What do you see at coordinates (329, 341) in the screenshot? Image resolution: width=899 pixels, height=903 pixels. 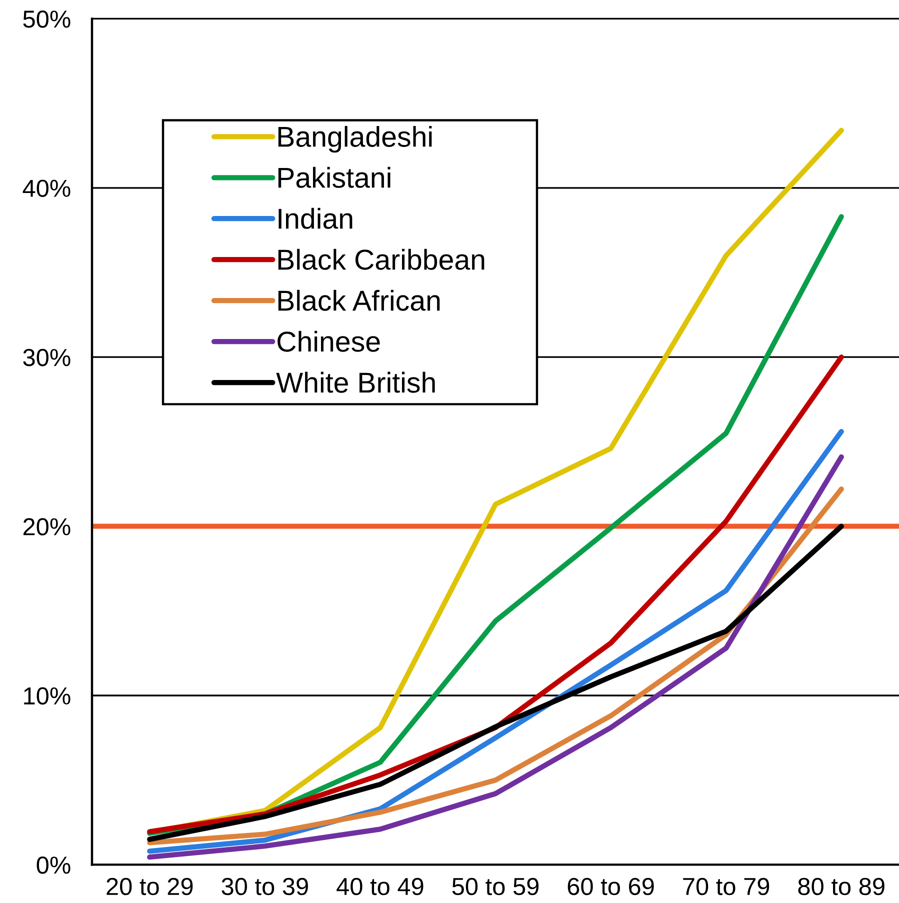 I see `legend-label: Chinese` at bounding box center [329, 341].